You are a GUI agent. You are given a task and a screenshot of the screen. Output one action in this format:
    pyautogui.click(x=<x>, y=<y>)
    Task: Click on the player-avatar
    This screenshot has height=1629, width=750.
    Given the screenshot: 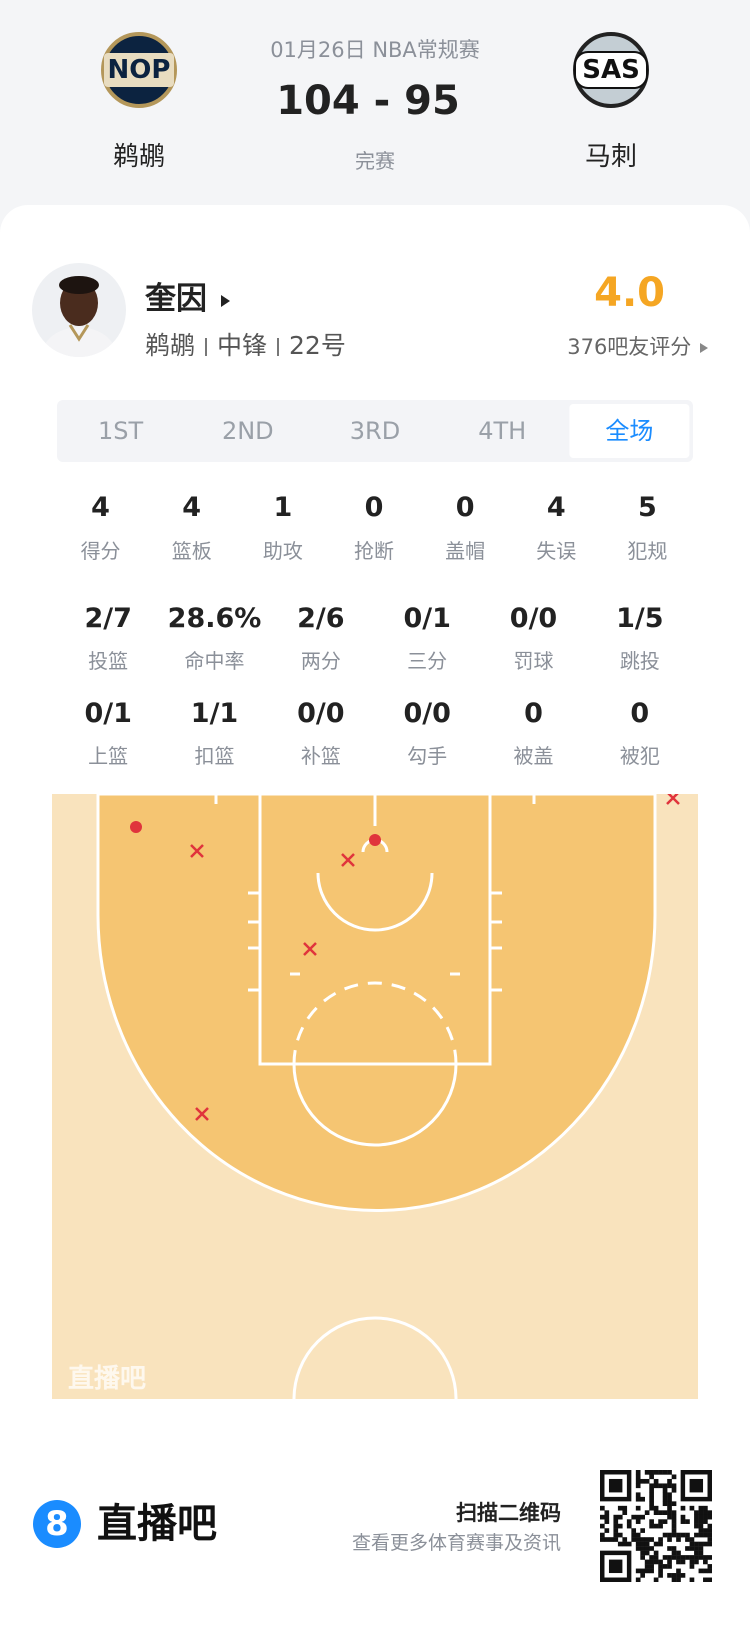 What is the action you would take?
    pyautogui.click(x=79, y=310)
    